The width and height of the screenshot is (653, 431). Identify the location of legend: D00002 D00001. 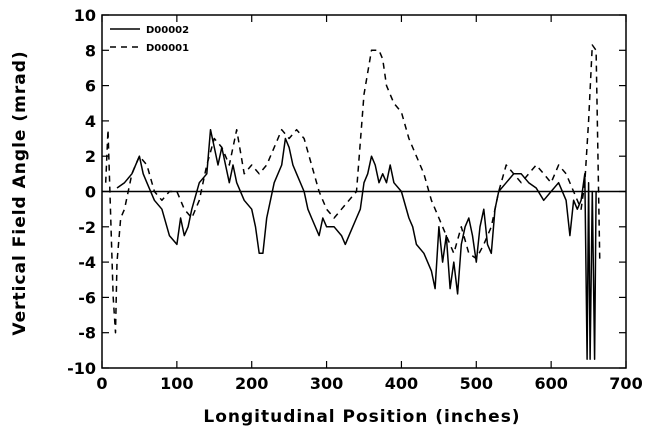
(149, 39).